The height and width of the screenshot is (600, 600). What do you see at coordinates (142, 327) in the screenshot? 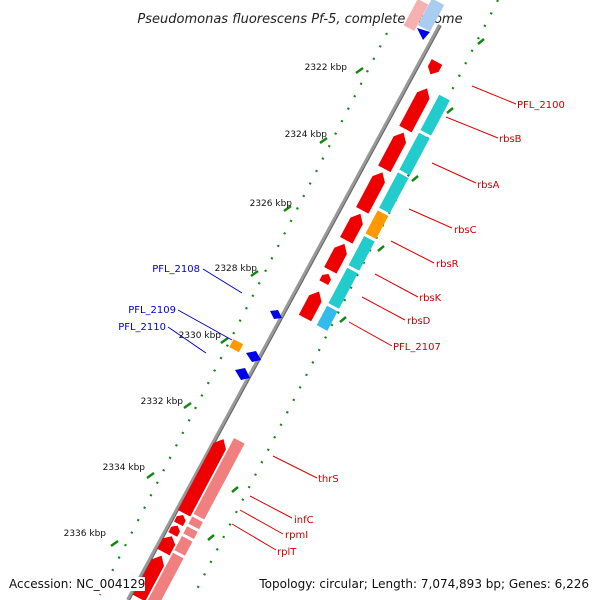
I see `gene-label: PFL_2110` at bounding box center [142, 327].